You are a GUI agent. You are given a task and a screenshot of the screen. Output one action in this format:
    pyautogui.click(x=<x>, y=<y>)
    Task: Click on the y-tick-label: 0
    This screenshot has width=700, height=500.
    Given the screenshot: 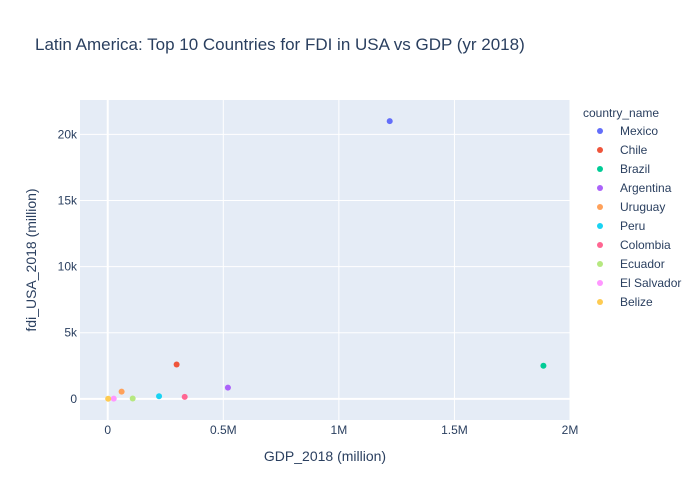 What is the action you would take?
    pyautogui.click(x=73, y=399)
    